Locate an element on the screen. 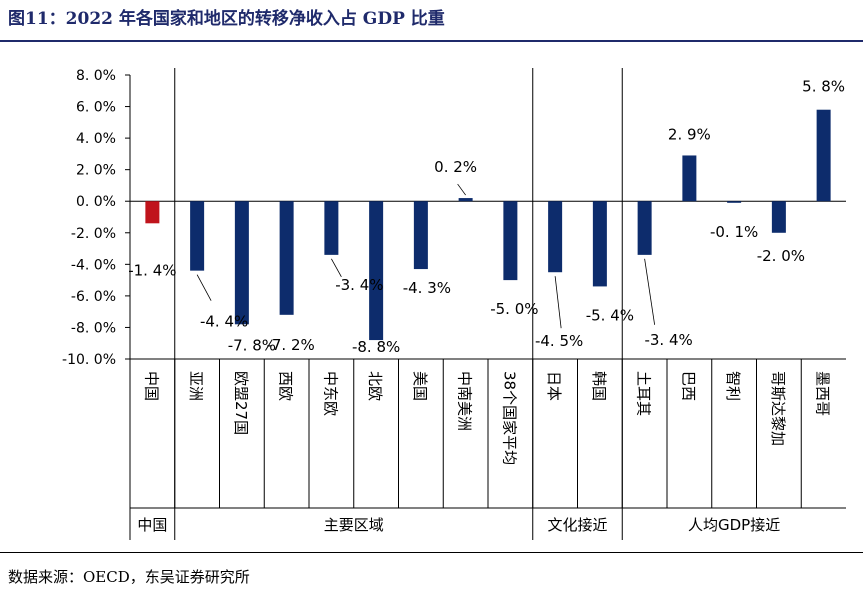  bar-哥斯达黎加 is located at coordinates (778, 217).